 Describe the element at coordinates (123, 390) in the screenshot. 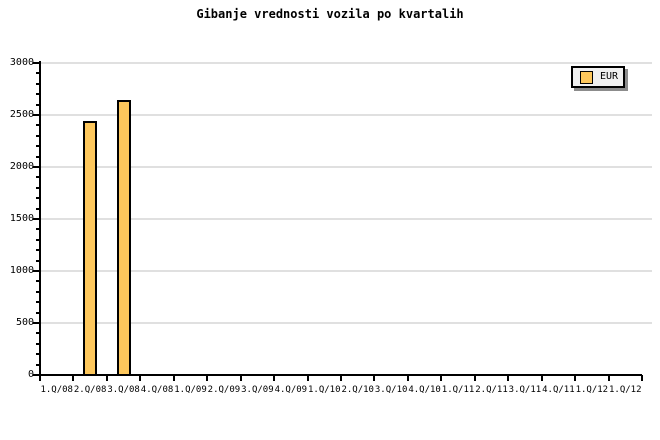

I see `x-tick-label: 3.Q/08` at that location.